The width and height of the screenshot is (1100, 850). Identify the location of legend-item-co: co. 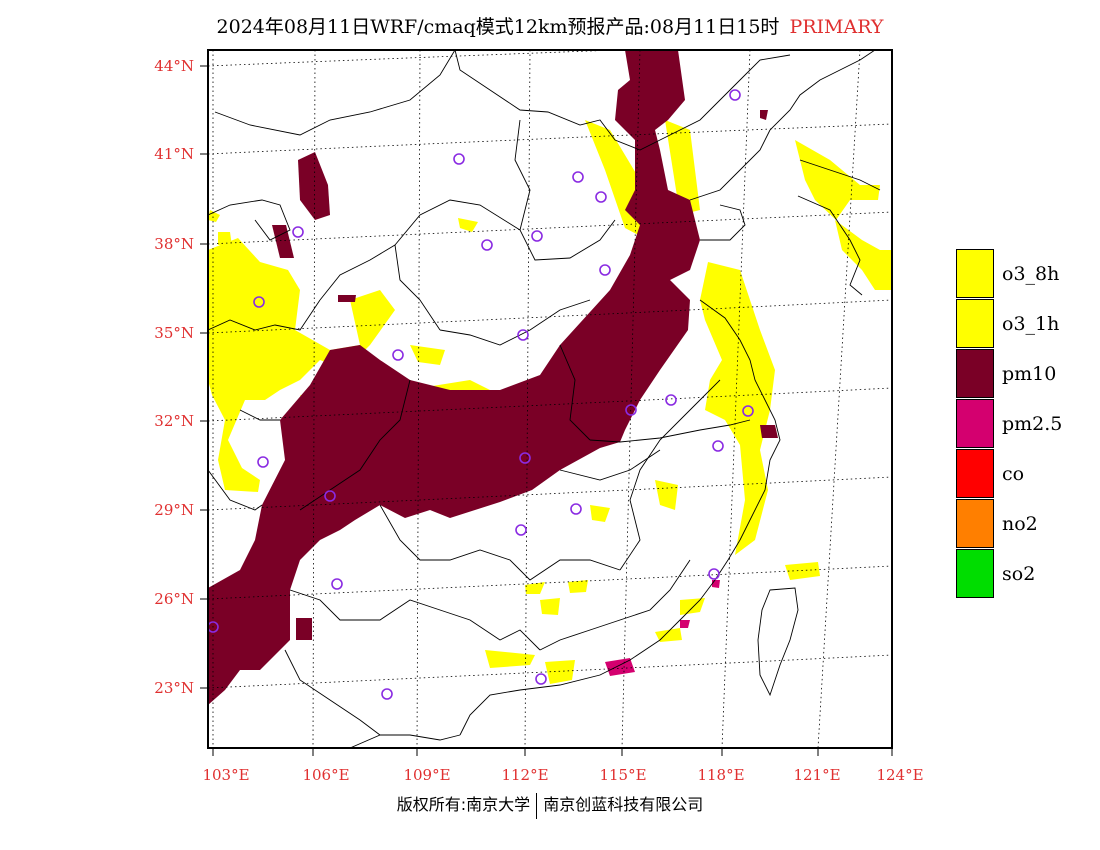
(1028, 474).